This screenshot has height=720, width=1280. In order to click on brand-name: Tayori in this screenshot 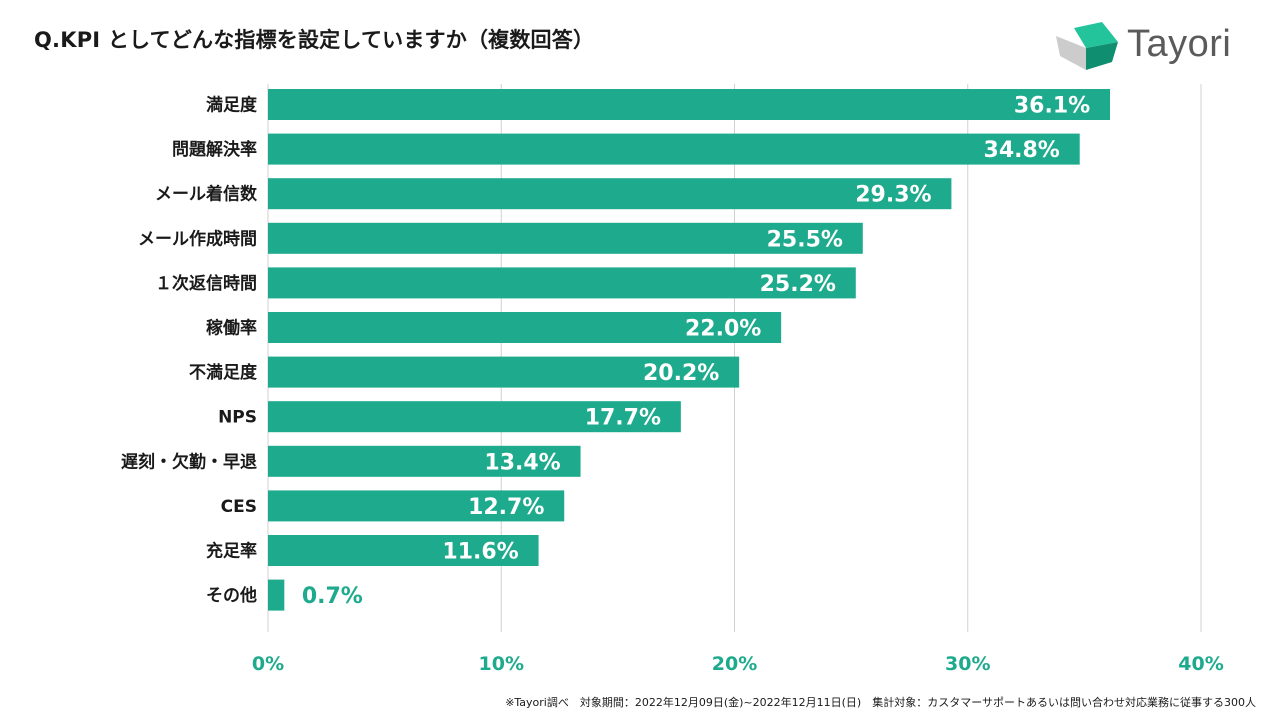, I will do `click(1179, 44)`.